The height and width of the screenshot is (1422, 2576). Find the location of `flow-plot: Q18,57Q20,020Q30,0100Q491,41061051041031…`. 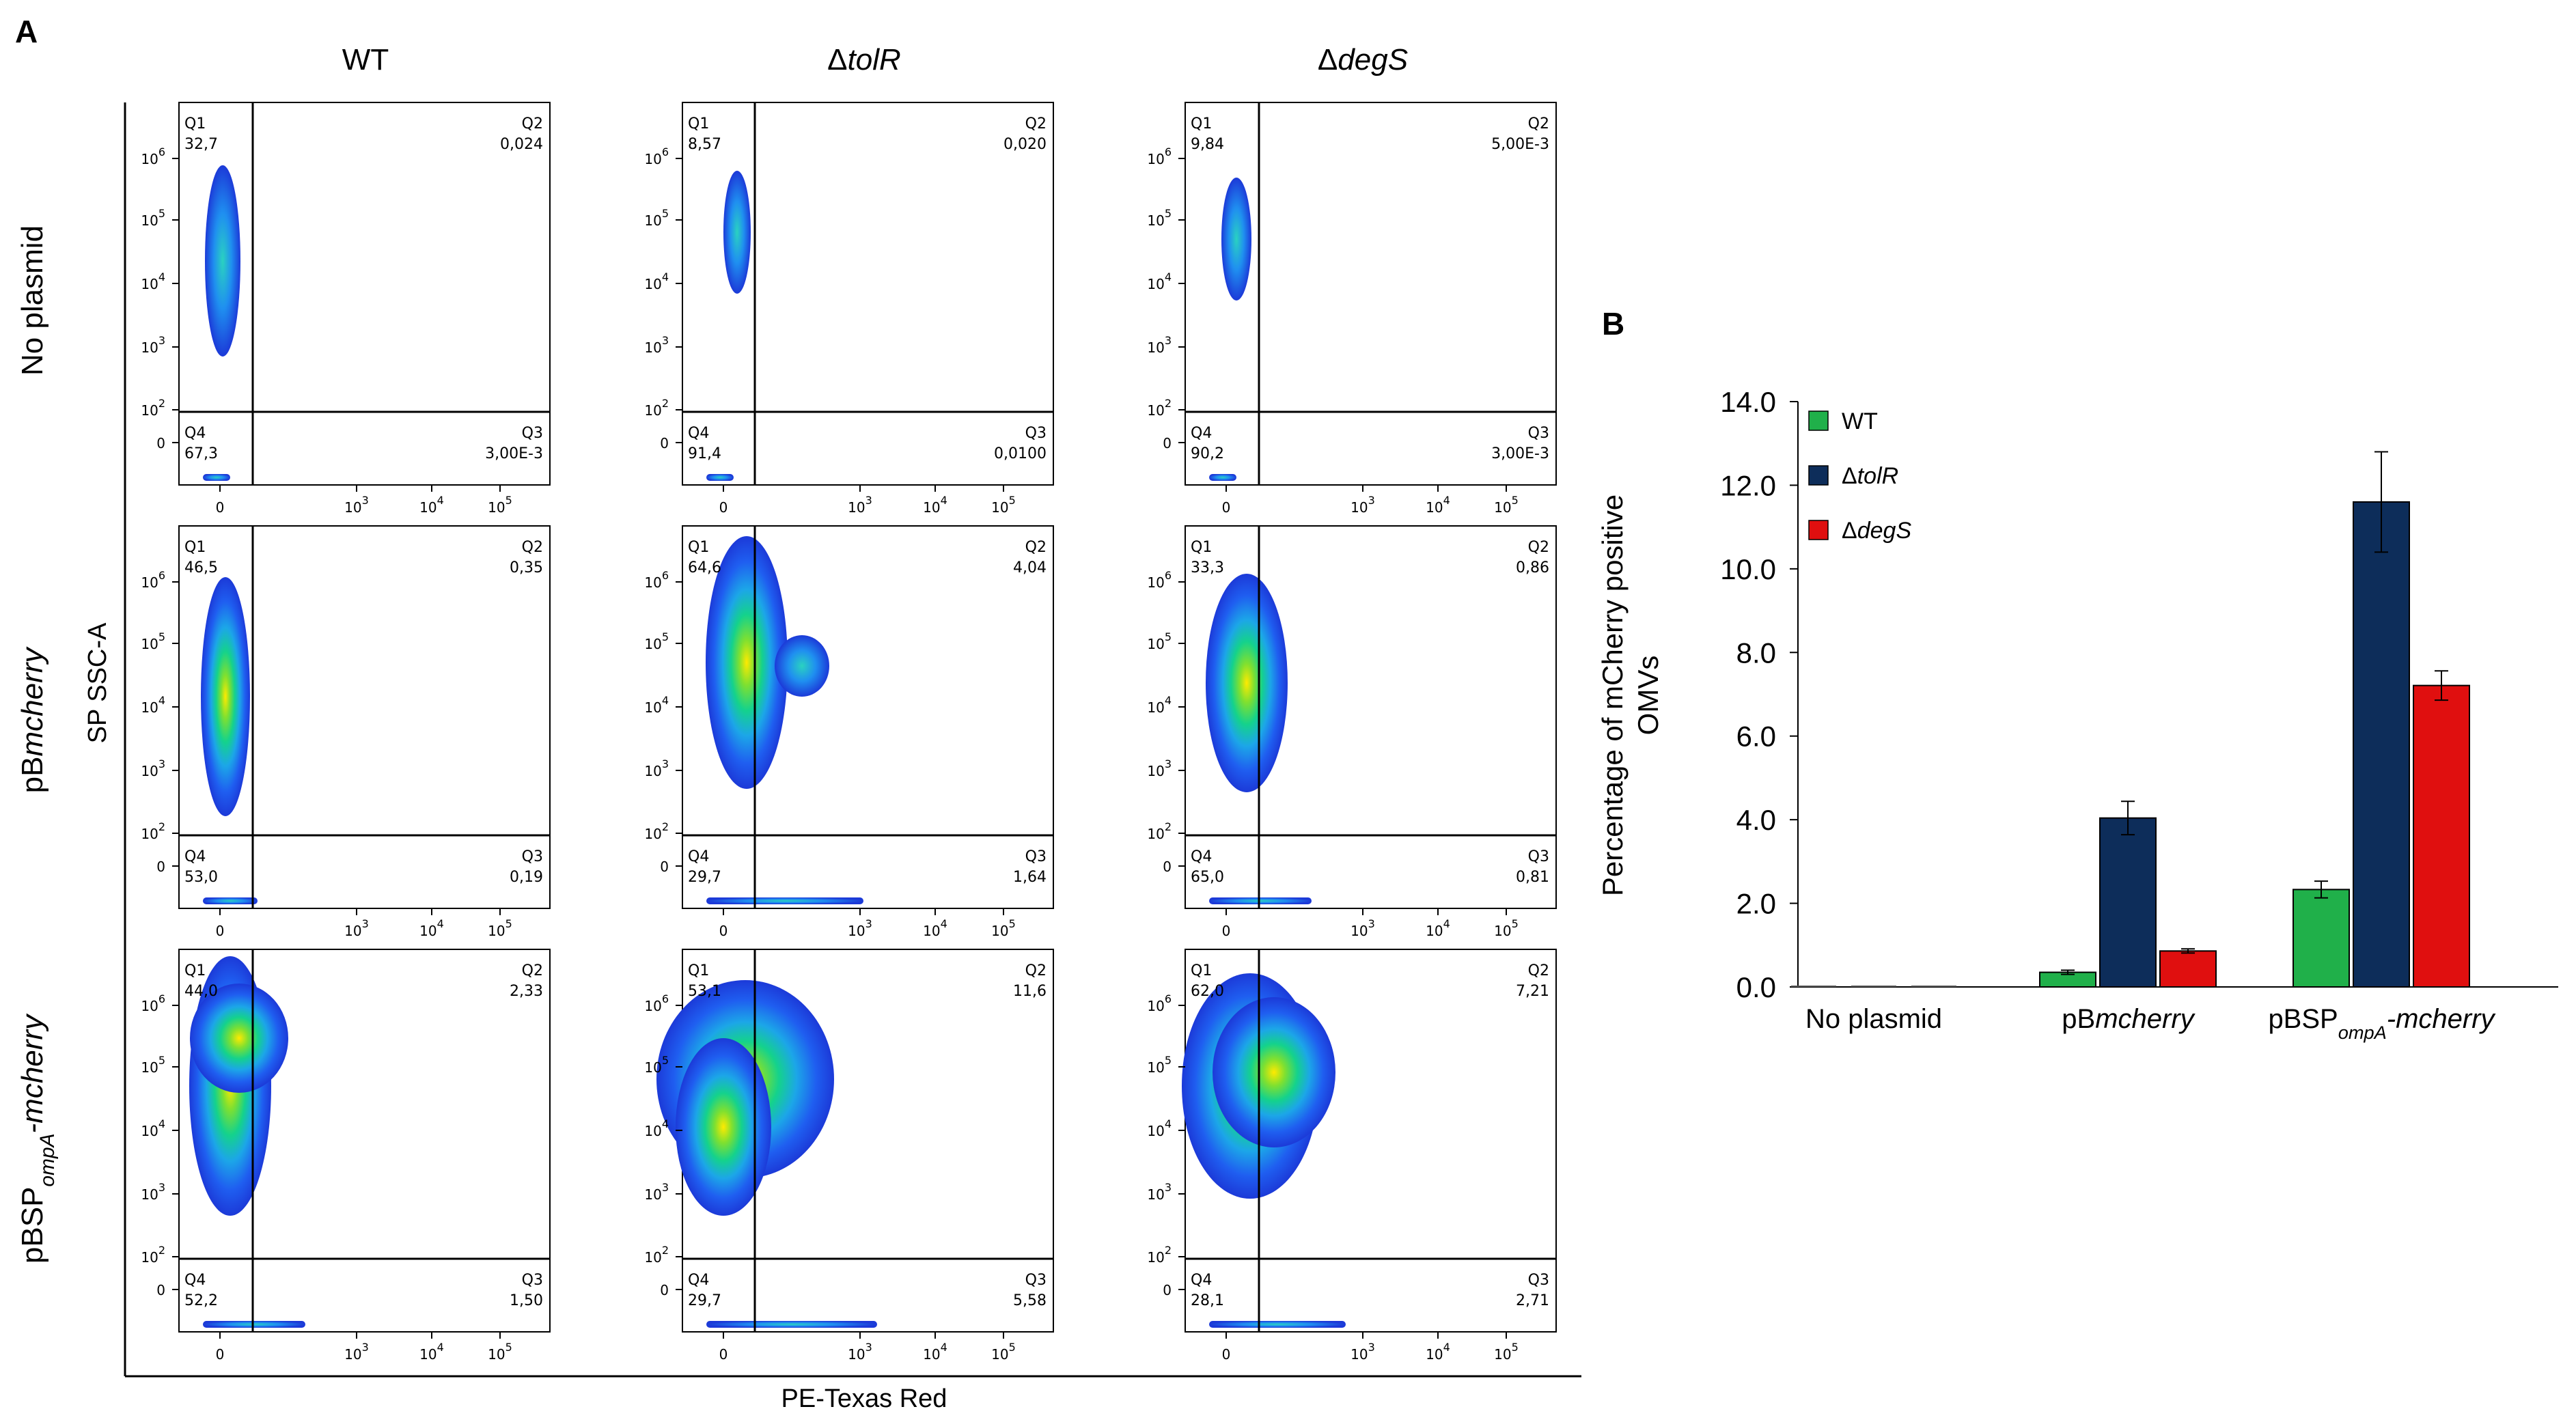

flow-plot: Q18,57Q20,020Q30,0100Q491,41061051041031… is located at coordinates (849, 309).